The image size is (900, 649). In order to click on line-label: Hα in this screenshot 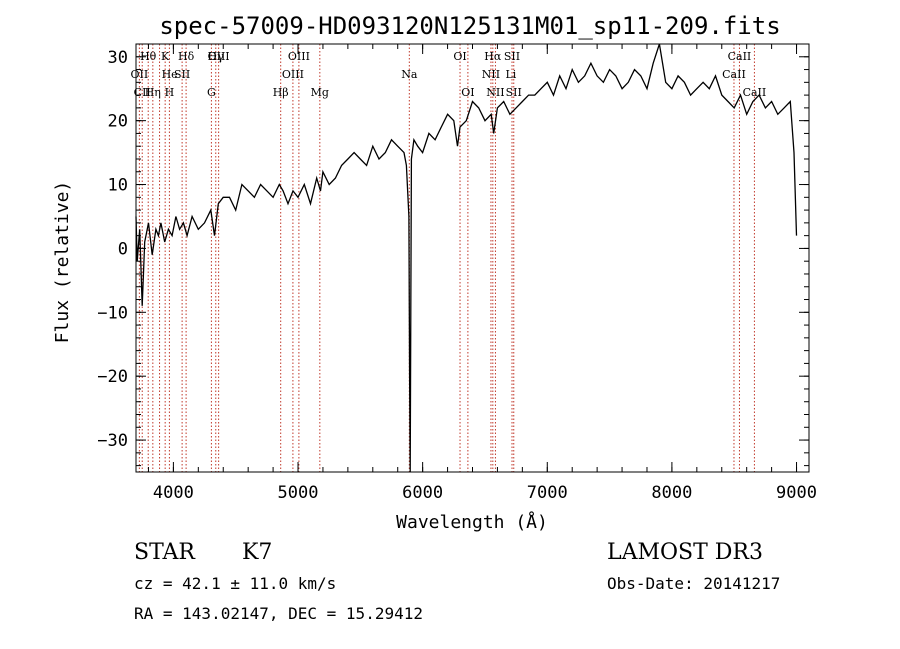, I will do `click(493, 56)`.